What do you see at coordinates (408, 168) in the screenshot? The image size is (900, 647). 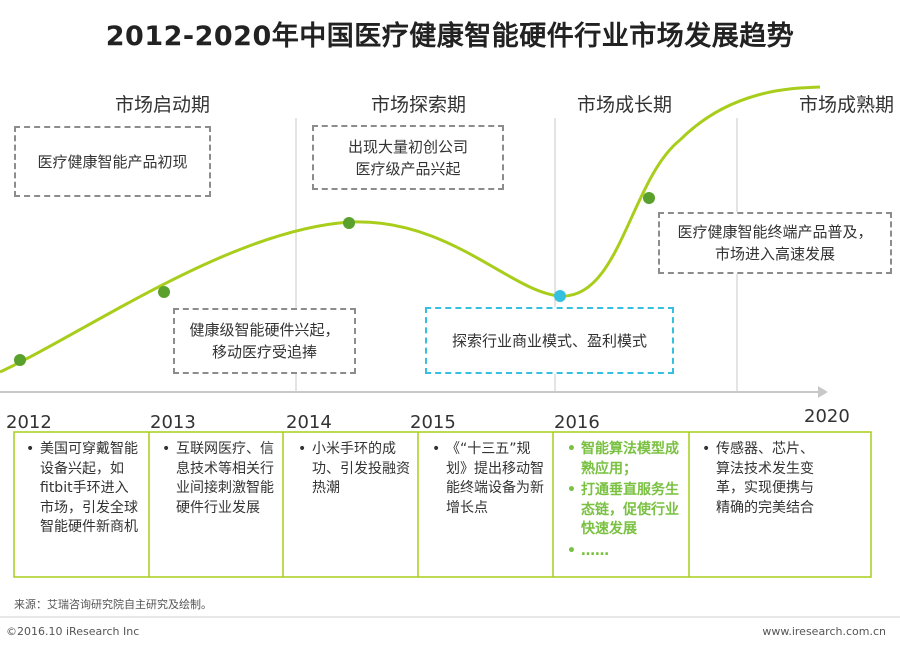 I see `annotation-line: 医疗级产品兴起` at bounding box center [408, 168].